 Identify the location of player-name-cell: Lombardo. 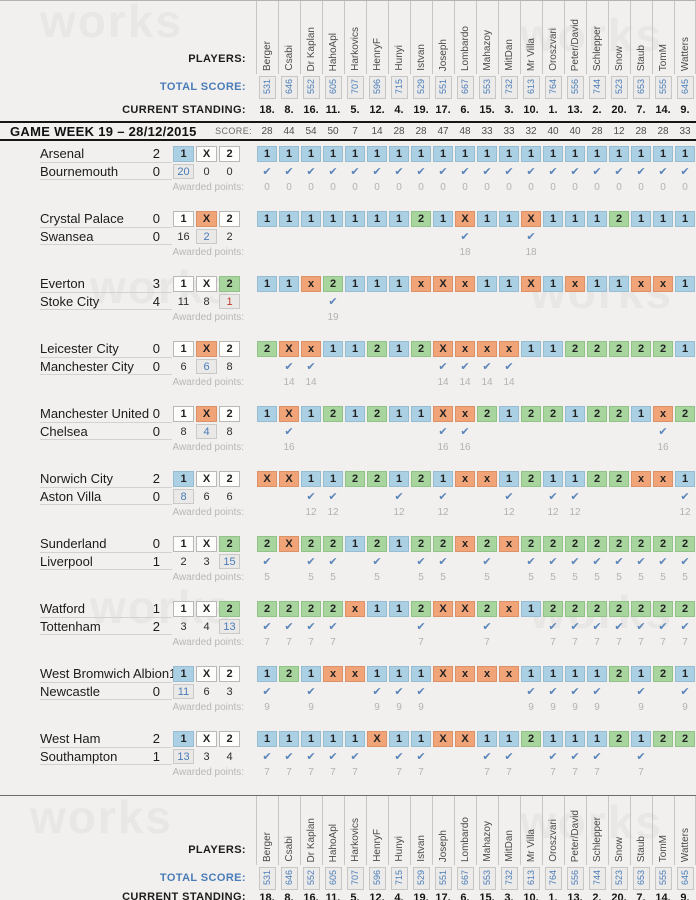
(465, 830).